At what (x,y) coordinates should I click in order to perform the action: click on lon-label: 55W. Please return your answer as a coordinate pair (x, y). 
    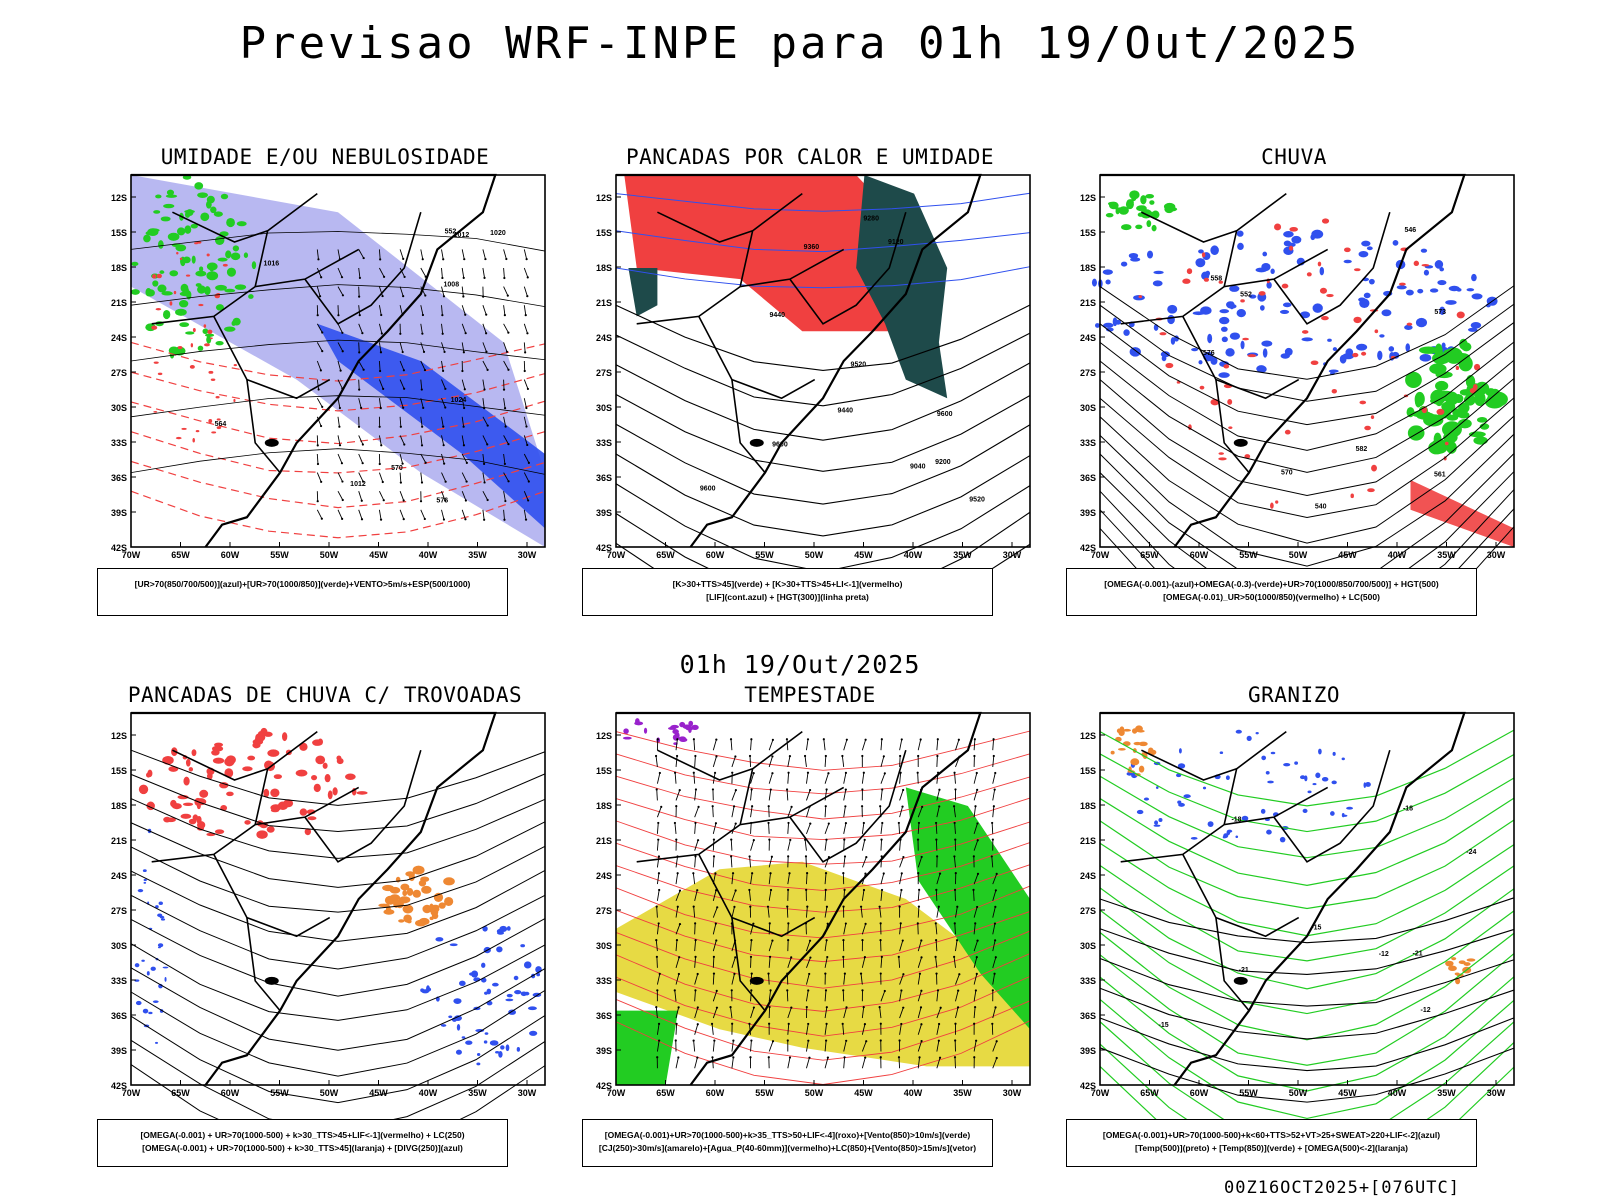
    Looking at the image, I should click on (764, 555).